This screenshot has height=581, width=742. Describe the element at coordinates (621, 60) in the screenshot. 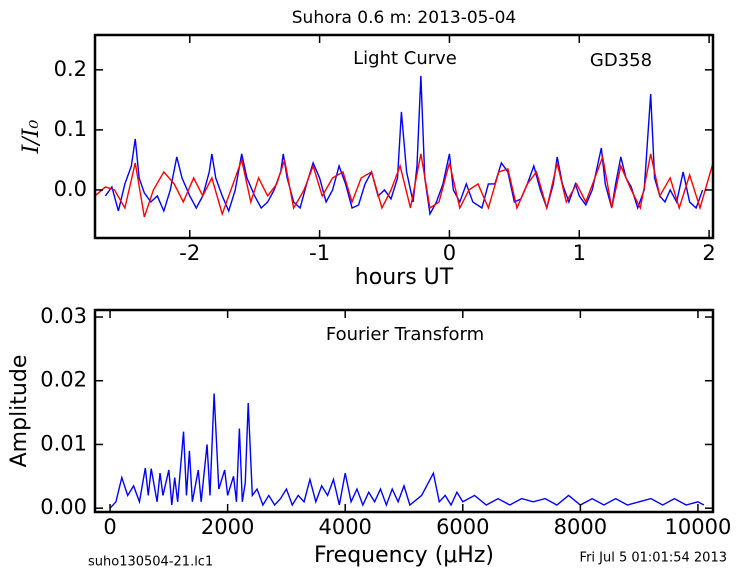

I see `annotation: GD358` at that location.